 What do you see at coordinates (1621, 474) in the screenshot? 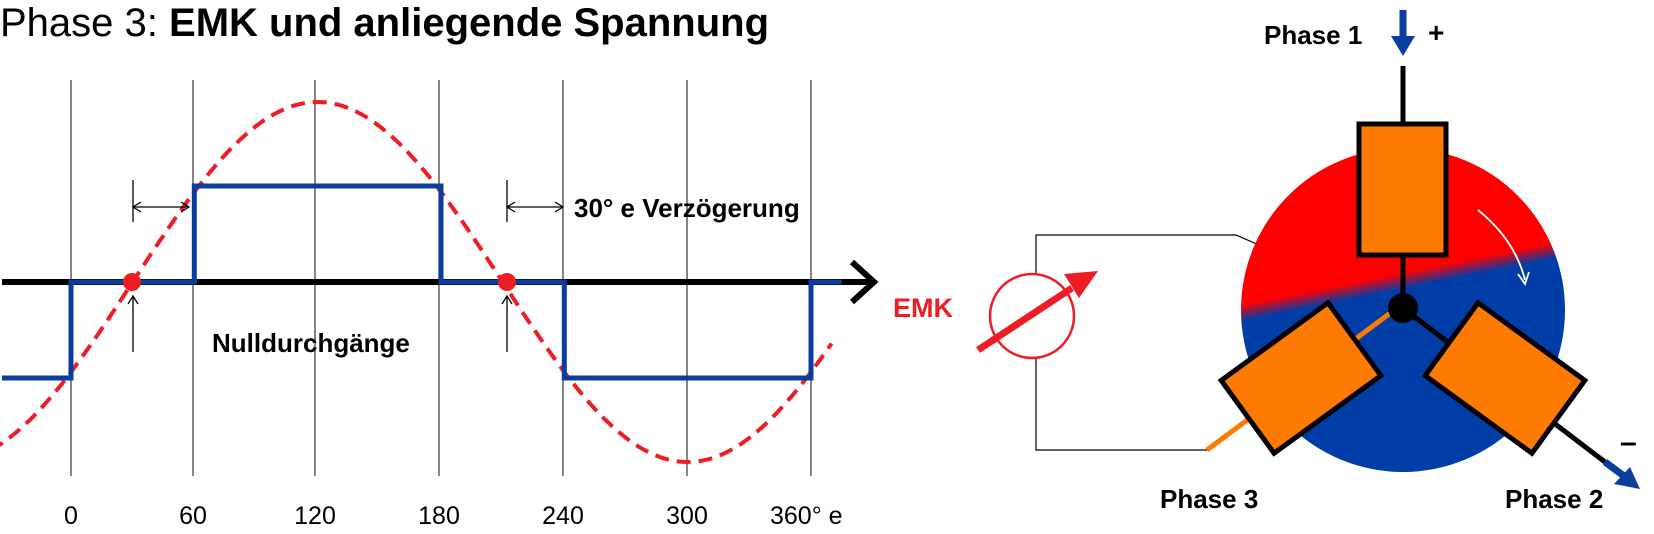
I see `phase2-arrow` at bounding box center [1621, 474].